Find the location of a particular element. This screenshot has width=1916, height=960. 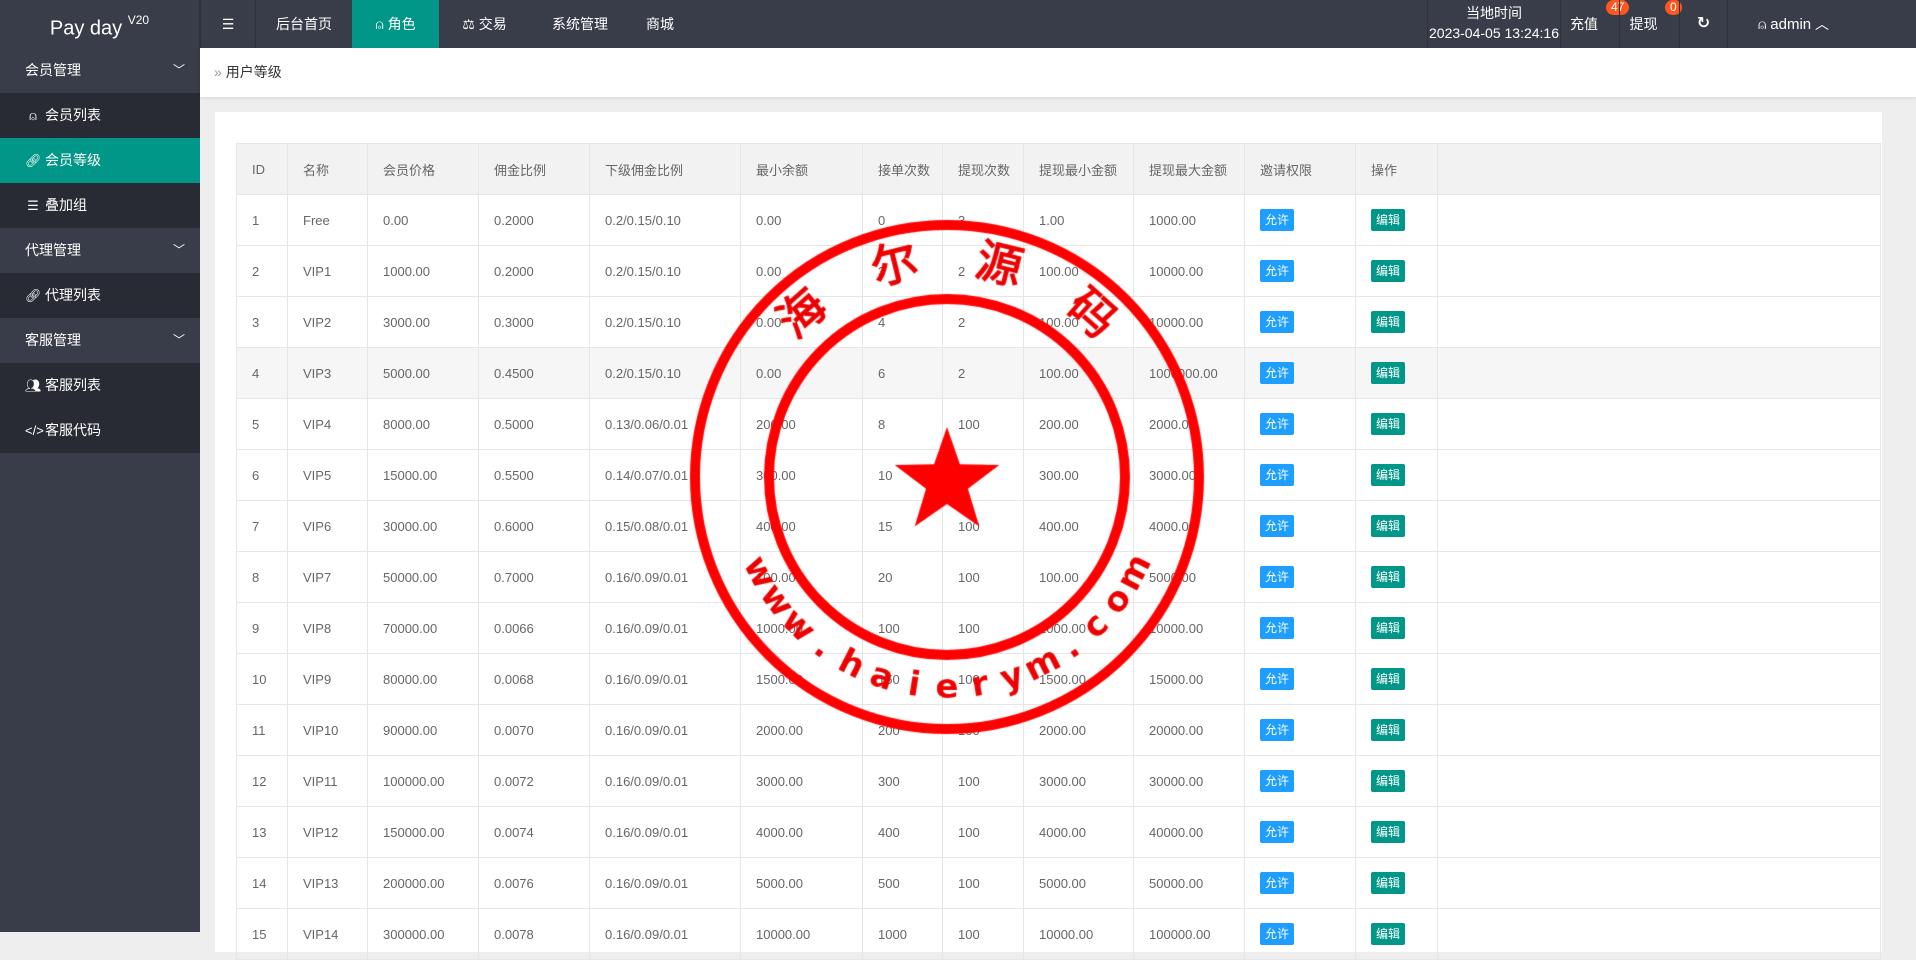

refresh-icon: ↻ is located at coordinates (1703, 24).